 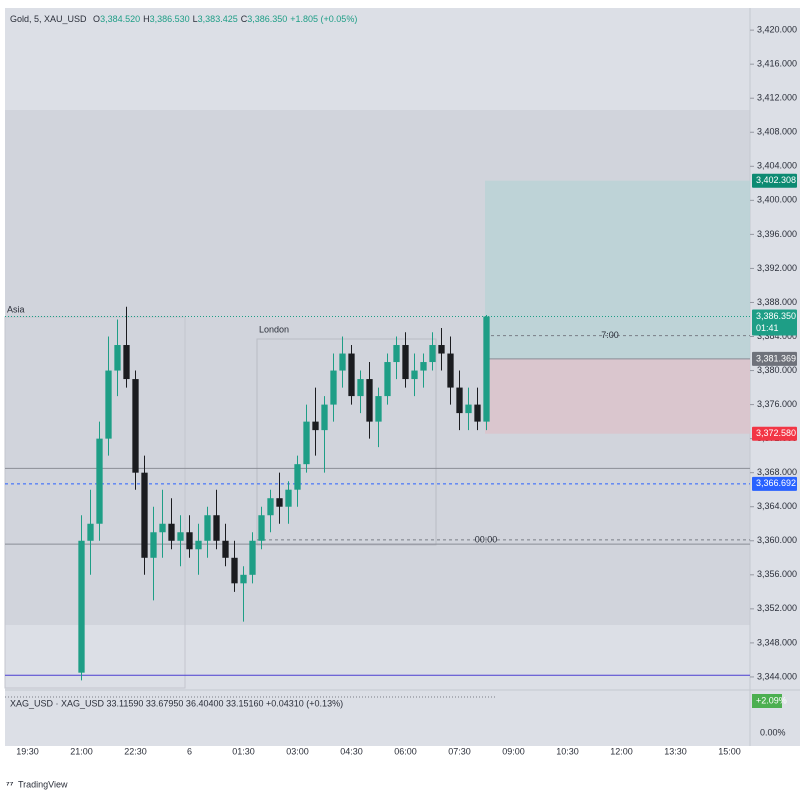 I want to click on indicator-axis-label: 0.00%, so click(x=773, y=732).